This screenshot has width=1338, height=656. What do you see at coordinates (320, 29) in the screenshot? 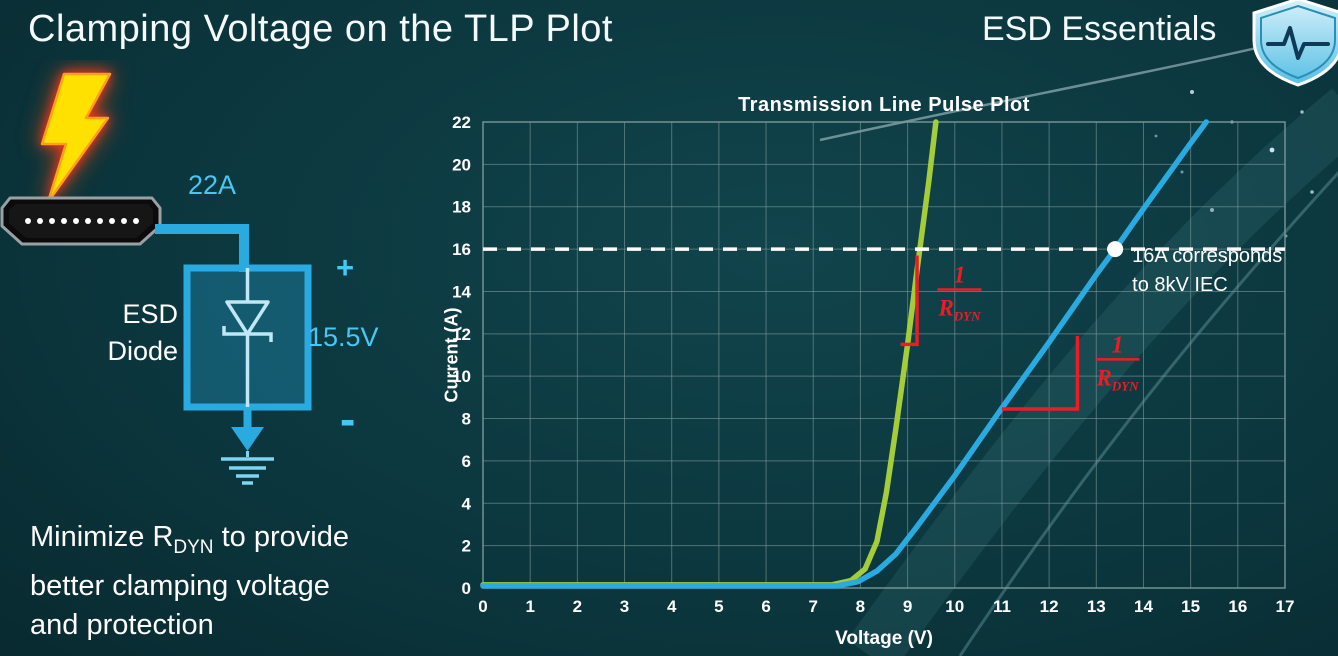
I see `slide-title: Clamping Voltage on the TLP Plot` at bounding box center [320, 29].